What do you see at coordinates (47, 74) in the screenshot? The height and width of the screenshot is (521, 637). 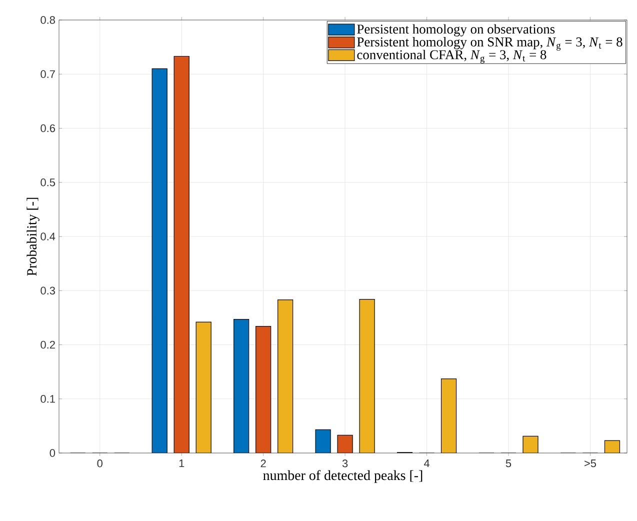 I see `y-tick-label: 0.7` at bounding box center [47, 74].